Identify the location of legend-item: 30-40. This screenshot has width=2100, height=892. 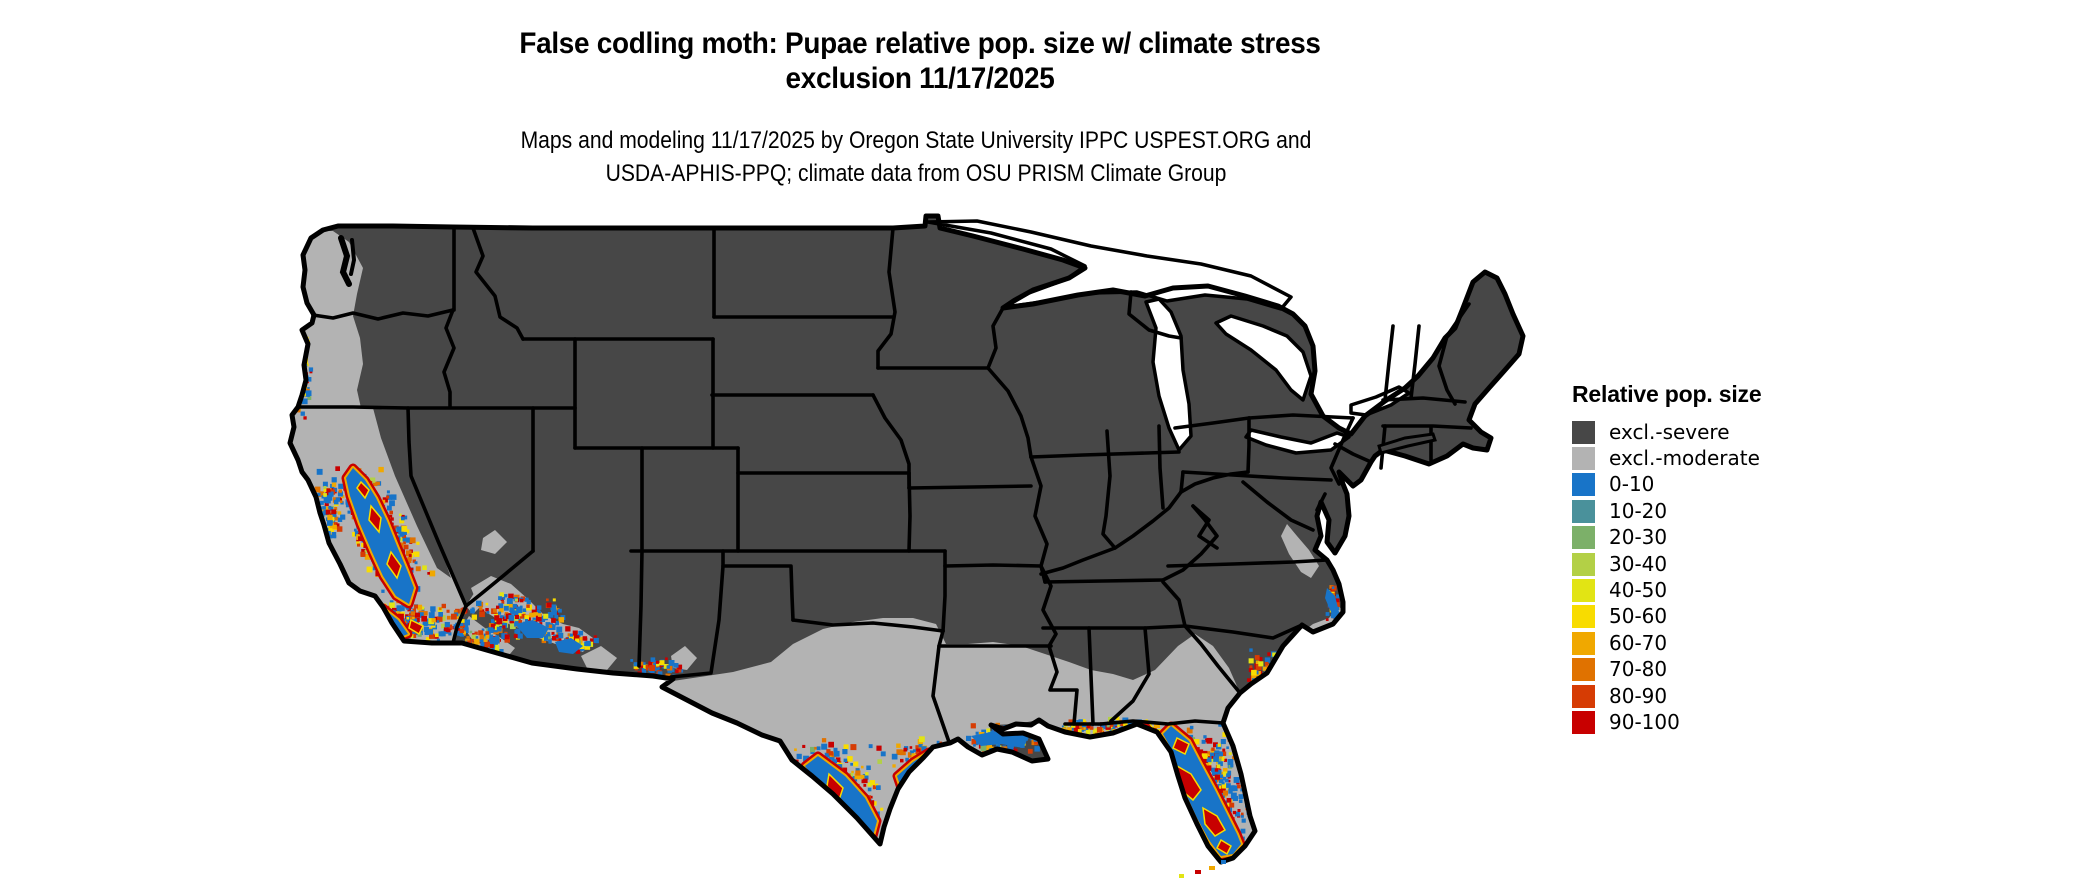
(1666, 564).